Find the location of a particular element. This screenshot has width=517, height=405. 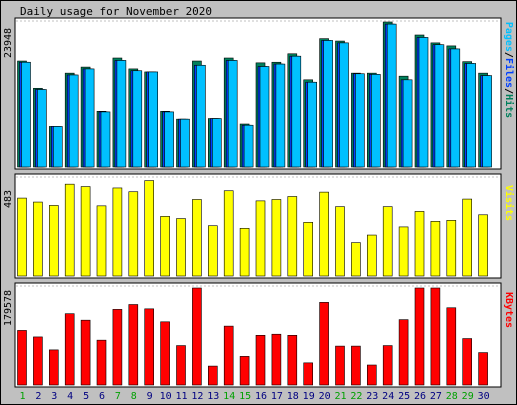

day-label-18: 18 is located at coordinates (293, 396).